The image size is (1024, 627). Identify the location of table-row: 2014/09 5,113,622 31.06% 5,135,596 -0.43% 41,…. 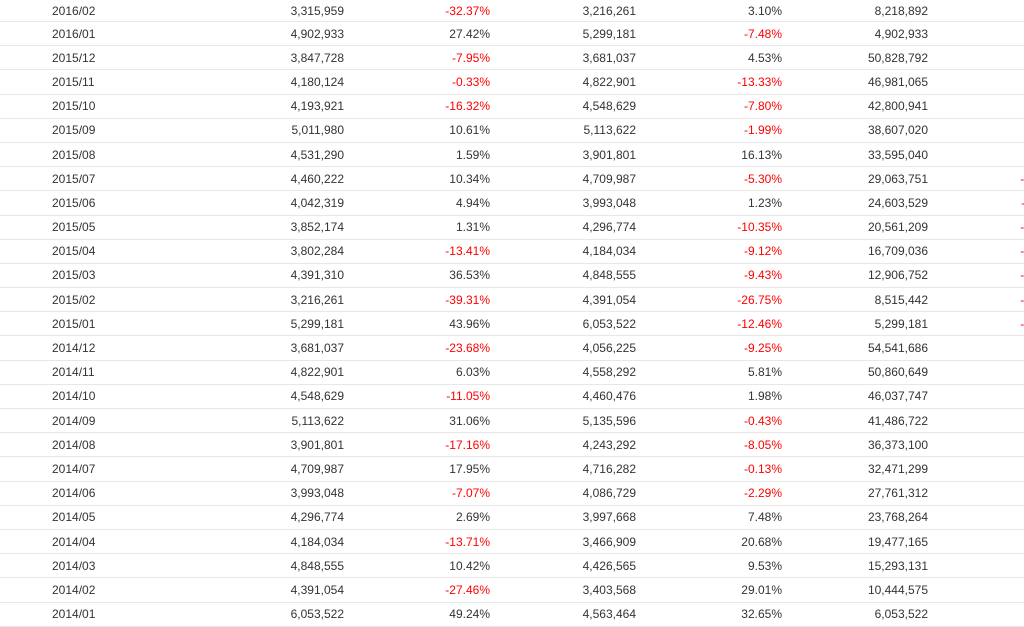
(512, 421).